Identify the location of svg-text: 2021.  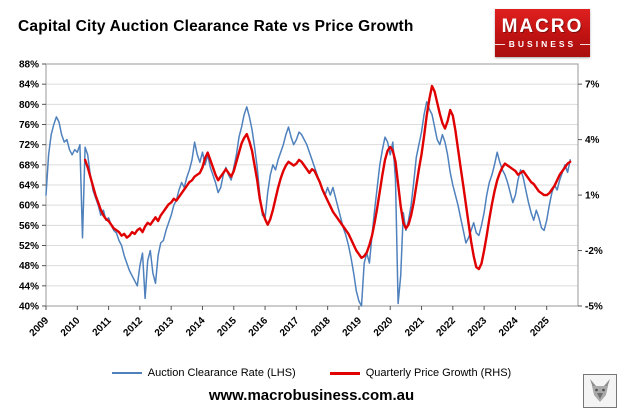
(415, 327).